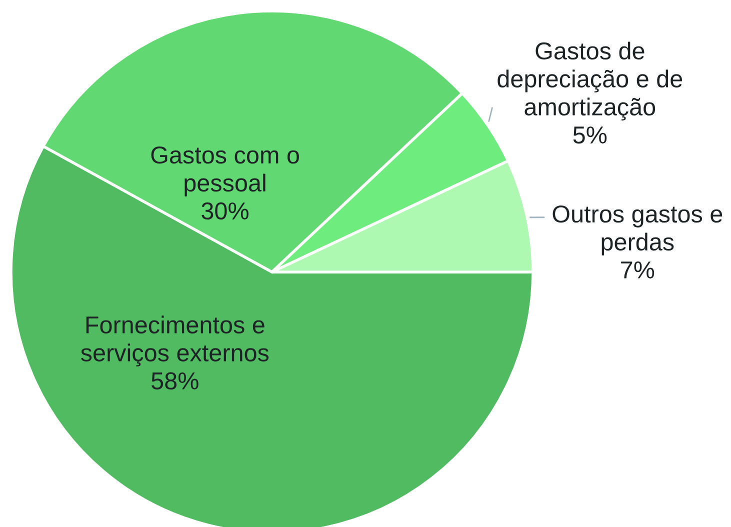 The height and width of the screenshot is (527, 731). What do you see at coordinates (637, 269) in the screenshot?
I see `data-label: 7%` at bounding box center [637, 269].